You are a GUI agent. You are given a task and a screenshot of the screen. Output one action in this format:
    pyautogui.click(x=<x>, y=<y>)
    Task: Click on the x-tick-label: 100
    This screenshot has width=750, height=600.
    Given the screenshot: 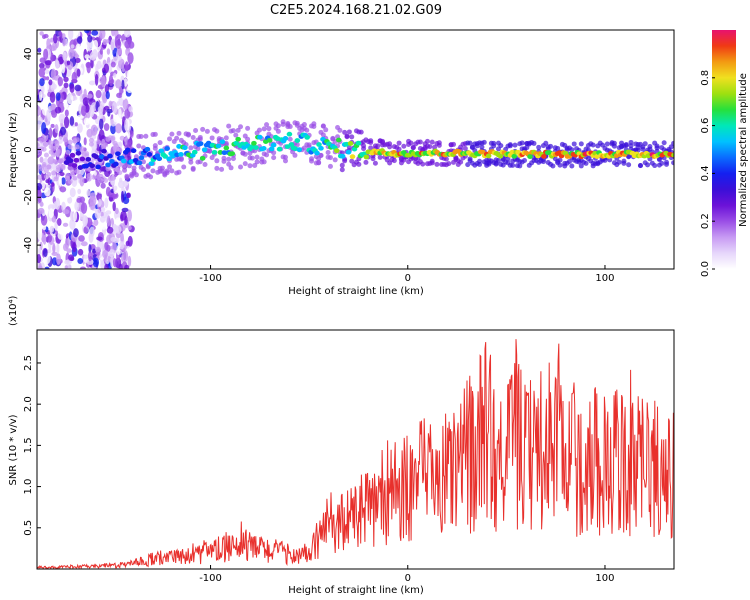 What is the action you would take?
    pyautogui.click(x=604, y=578)
    